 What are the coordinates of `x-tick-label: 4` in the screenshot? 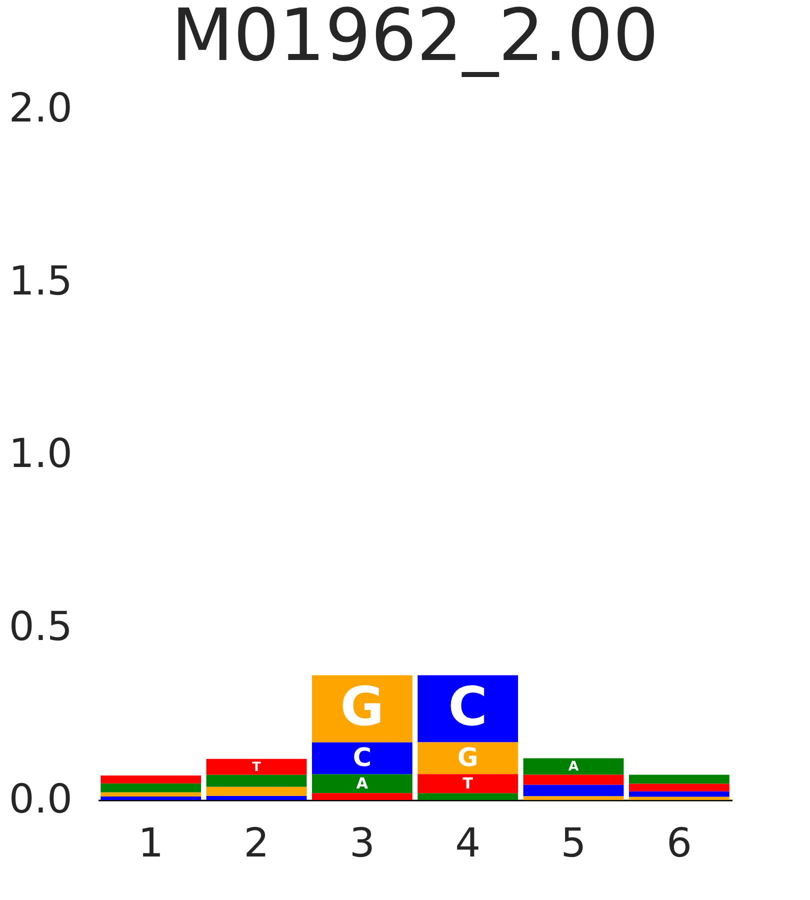 It's located at (468, 843).